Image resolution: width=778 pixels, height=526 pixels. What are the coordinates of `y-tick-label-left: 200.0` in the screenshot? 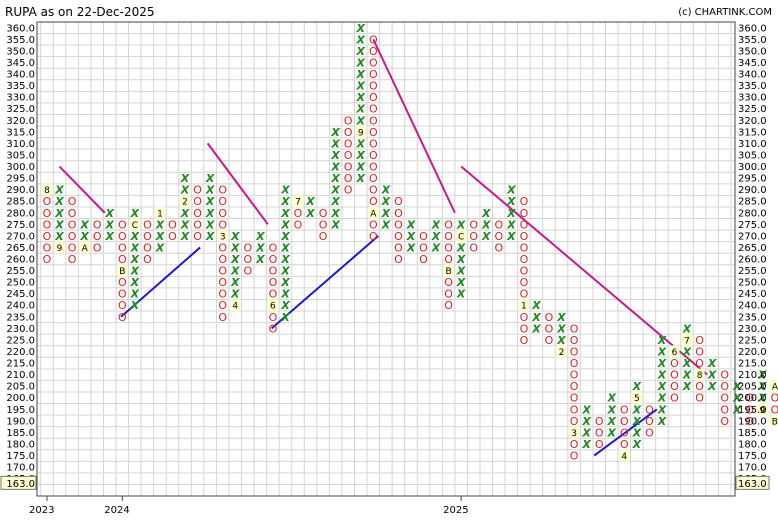 It's located at (20, 398).